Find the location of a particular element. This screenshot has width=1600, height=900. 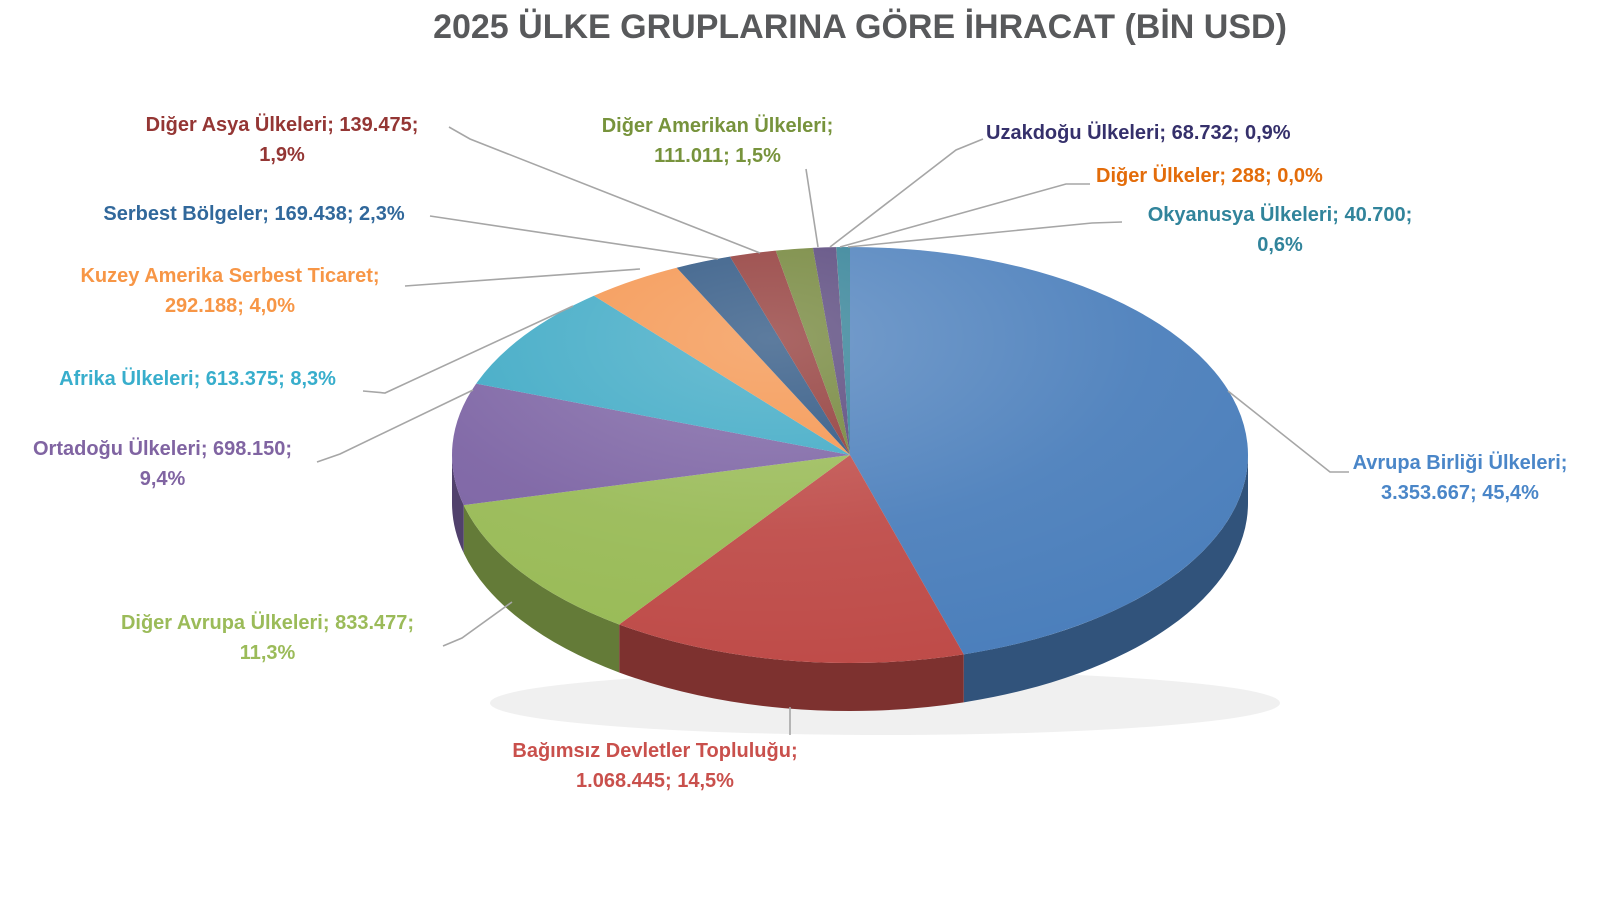

data-label-line: Diğer Asya Ülkeleri; 139.475; is located at coordinates (282, 125).